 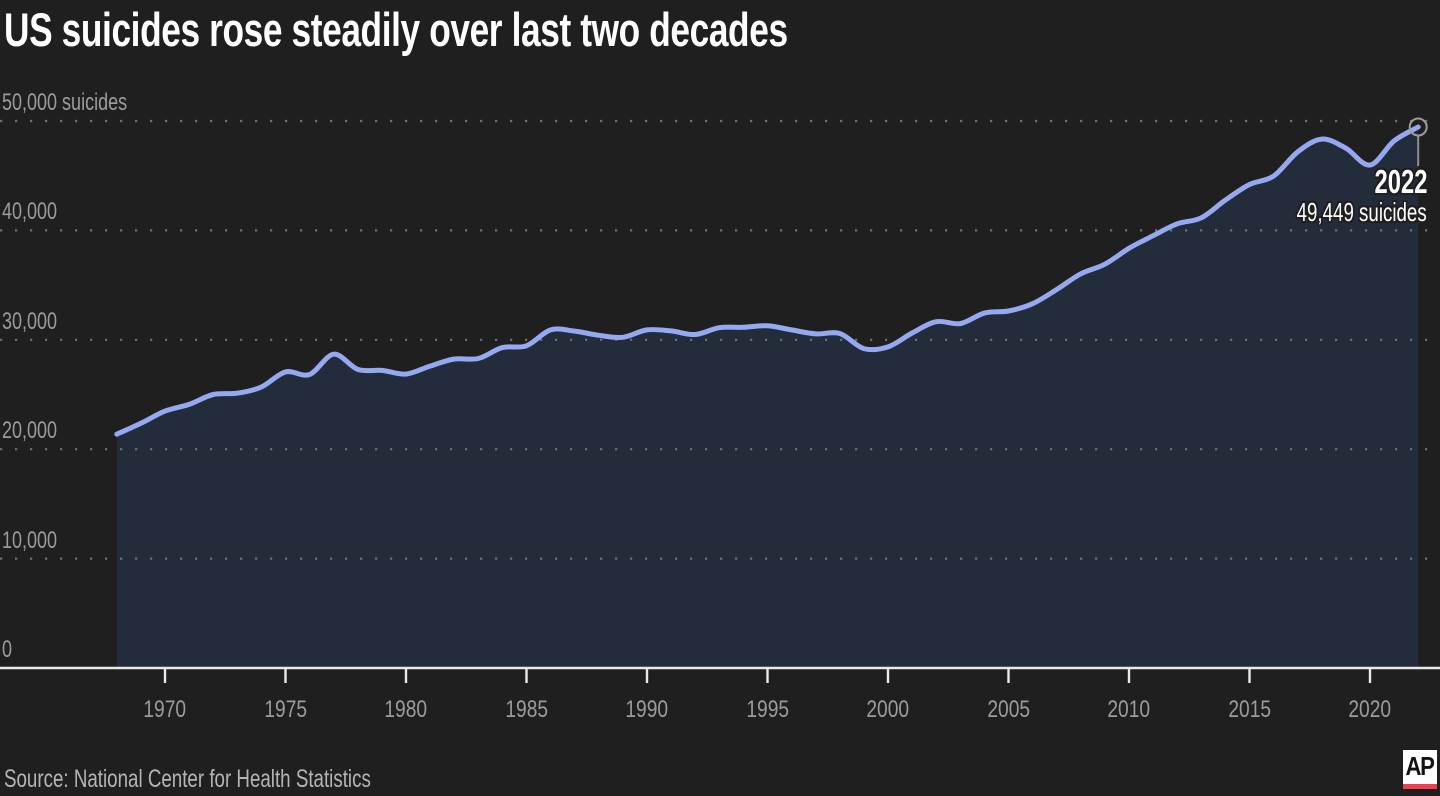 I want to click on x-axis-label-2005: 2005, so click(x=1009, y=709).